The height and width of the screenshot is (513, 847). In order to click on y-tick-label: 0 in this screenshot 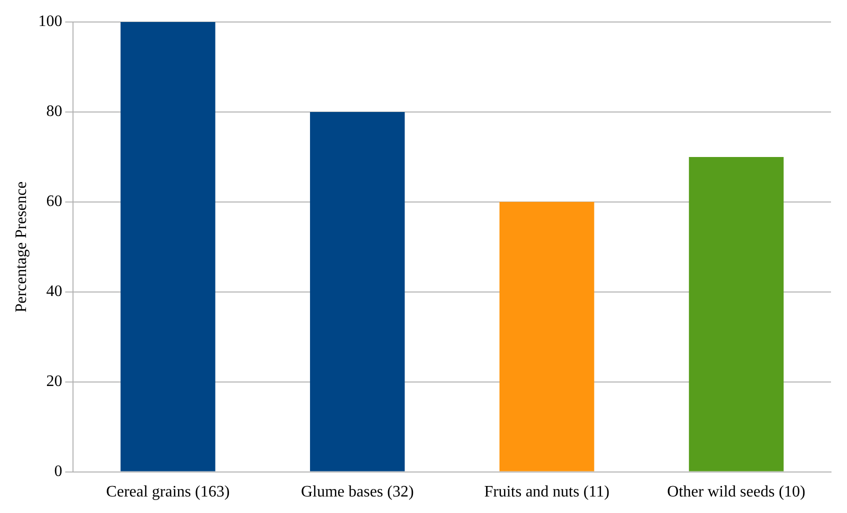, I will do `click(58, 471)`.